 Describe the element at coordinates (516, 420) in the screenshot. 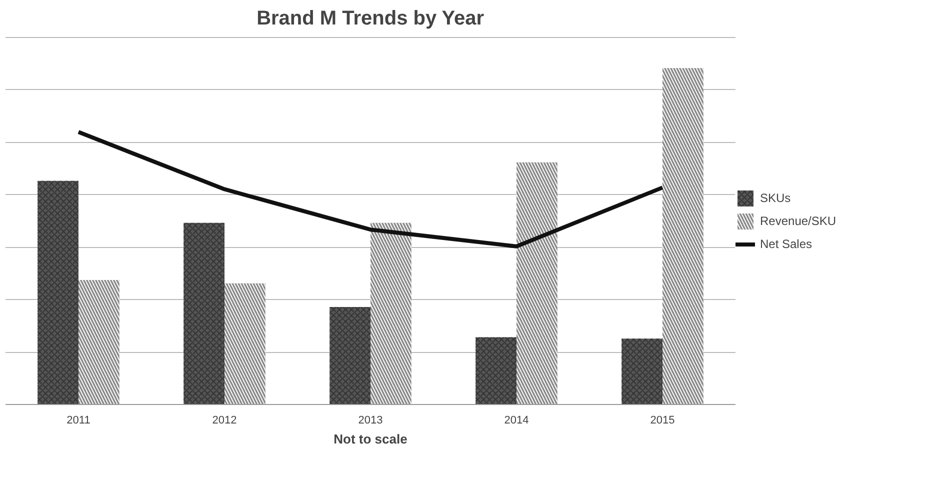

I see `x-tick-label: 2014` at that location.